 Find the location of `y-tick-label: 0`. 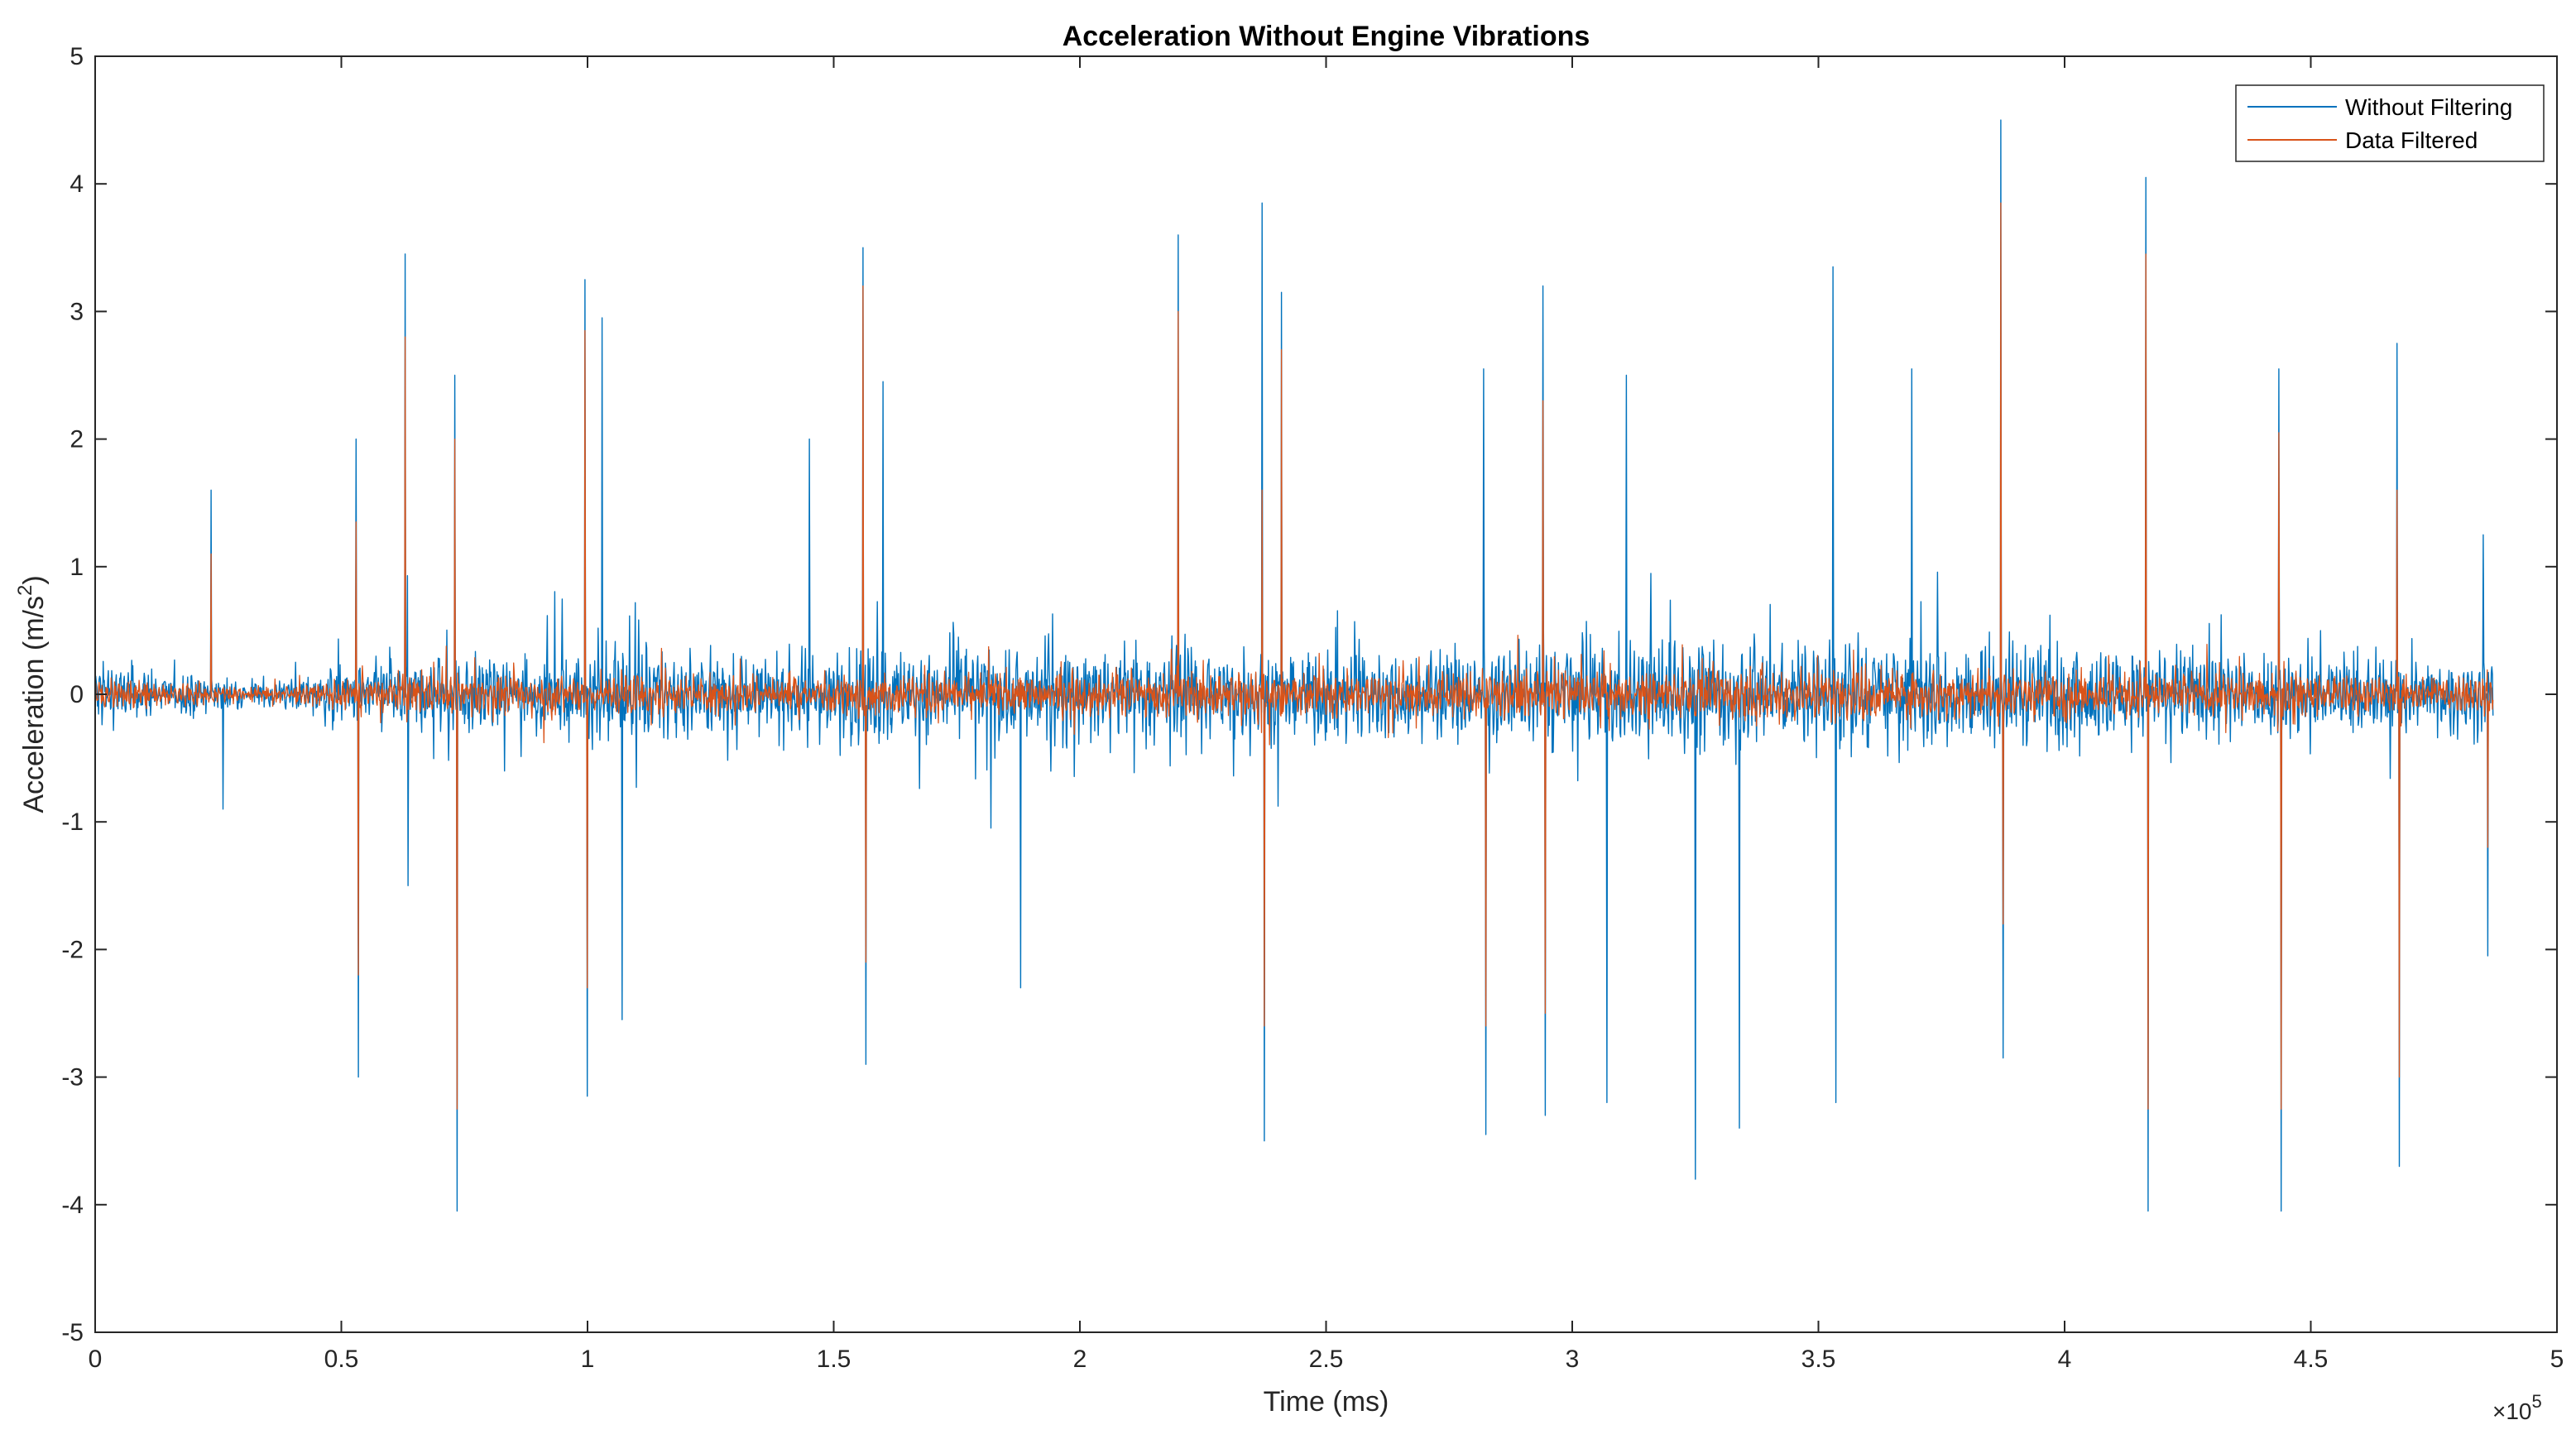

y-tick-label: 0 is located at coordinates (77, 694).